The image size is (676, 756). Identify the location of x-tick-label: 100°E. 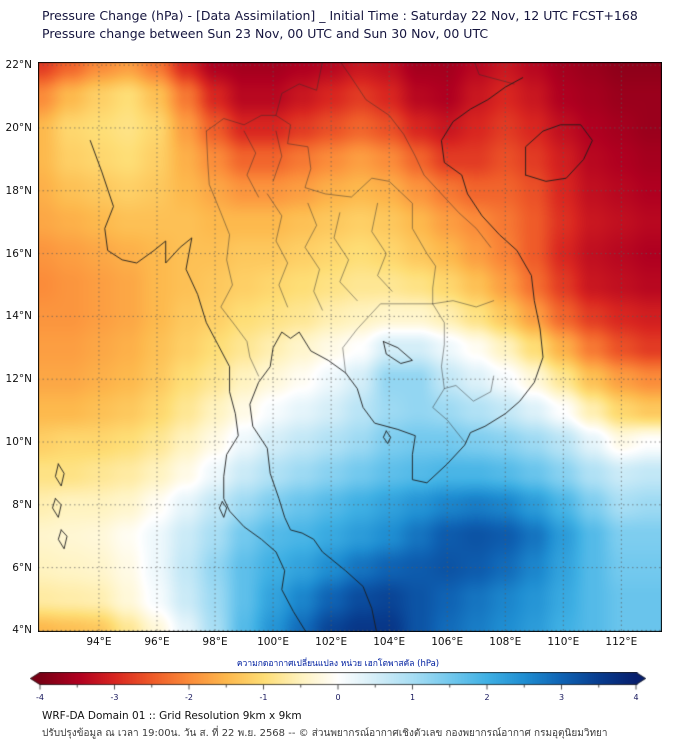
(273, 642).